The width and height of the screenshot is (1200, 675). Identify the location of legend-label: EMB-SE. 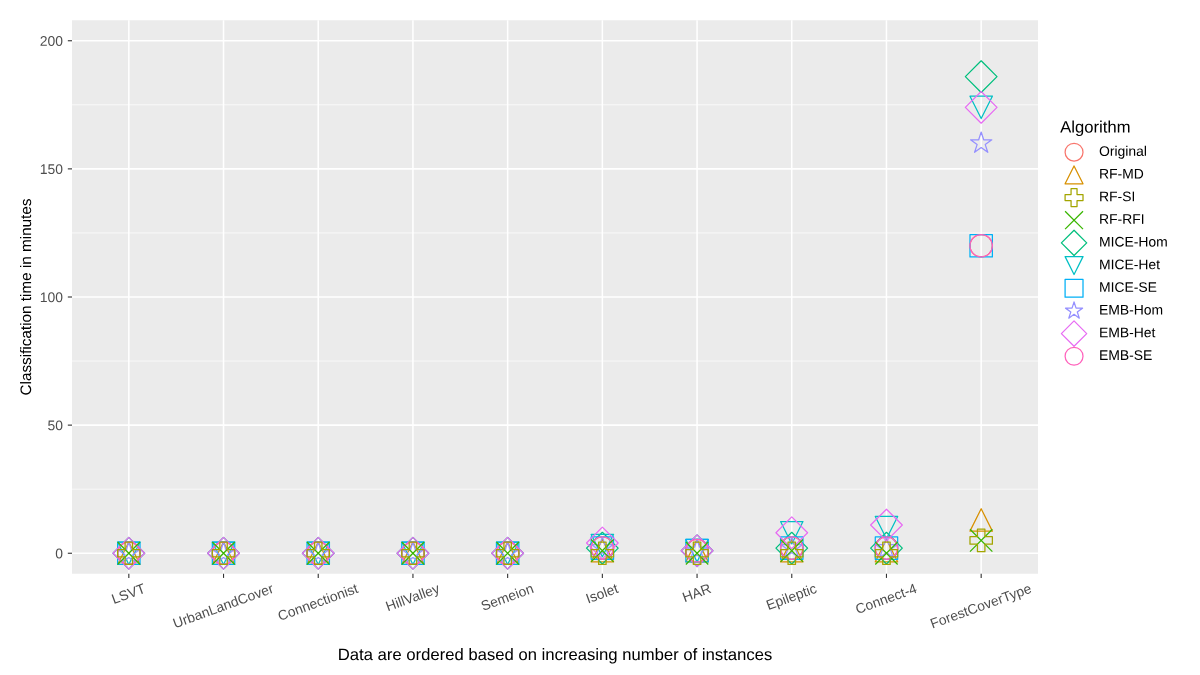
(1126, 355).